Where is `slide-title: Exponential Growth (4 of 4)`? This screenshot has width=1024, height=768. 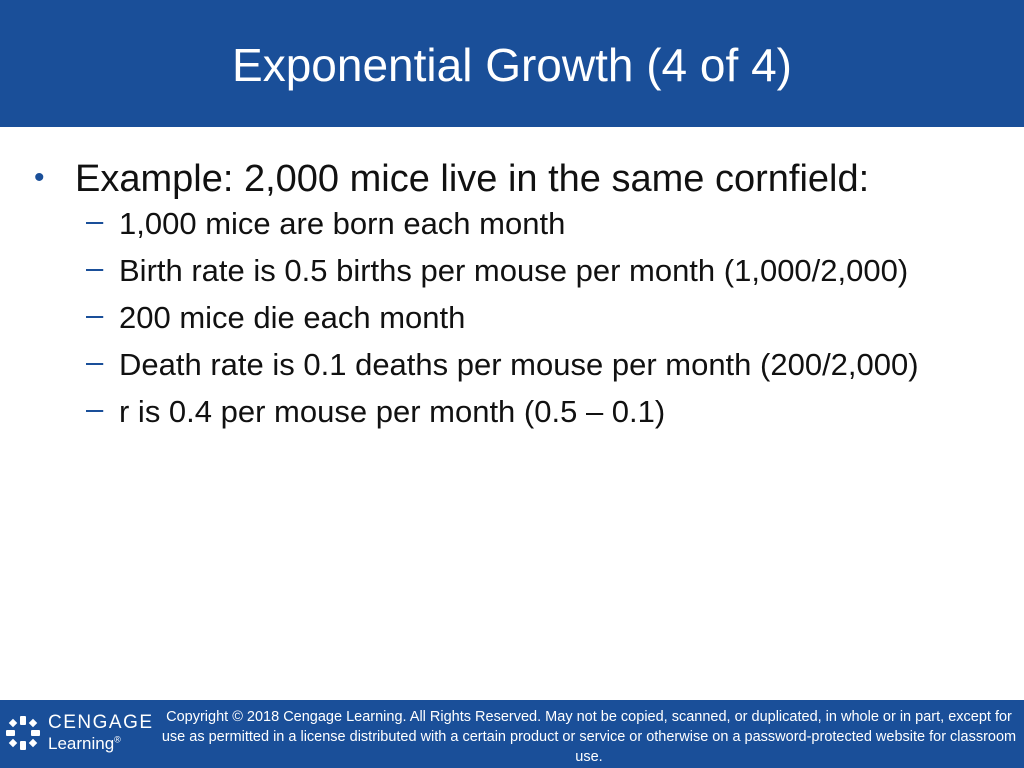 slide-title: Exponential Growth (4 of 4) is located at coordinates (512, 65).